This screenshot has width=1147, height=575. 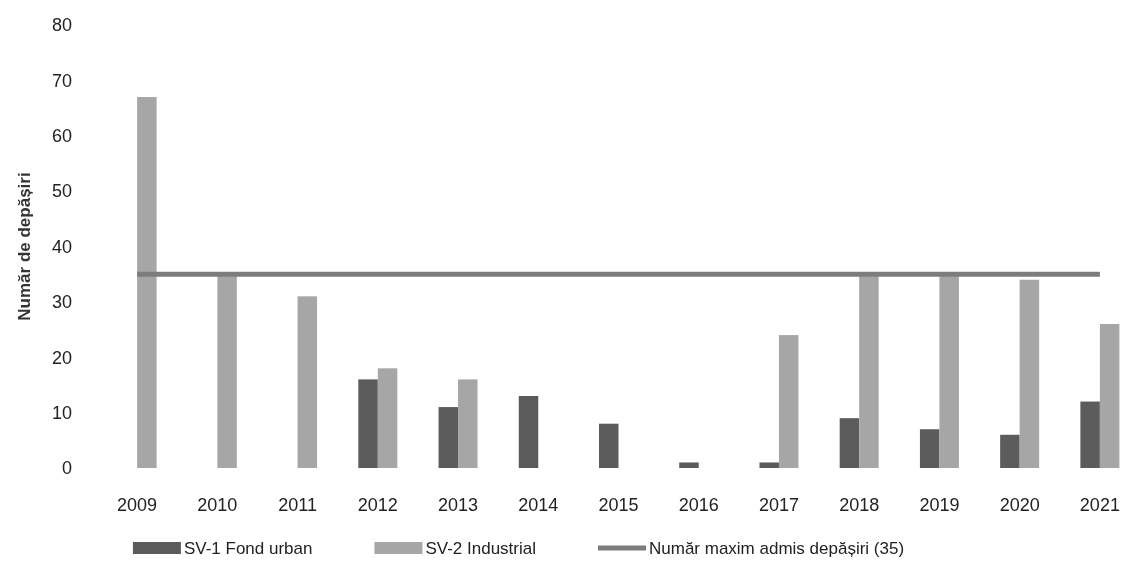 I want to click on x-tick-label: 2017, so click(x=778, y=505).